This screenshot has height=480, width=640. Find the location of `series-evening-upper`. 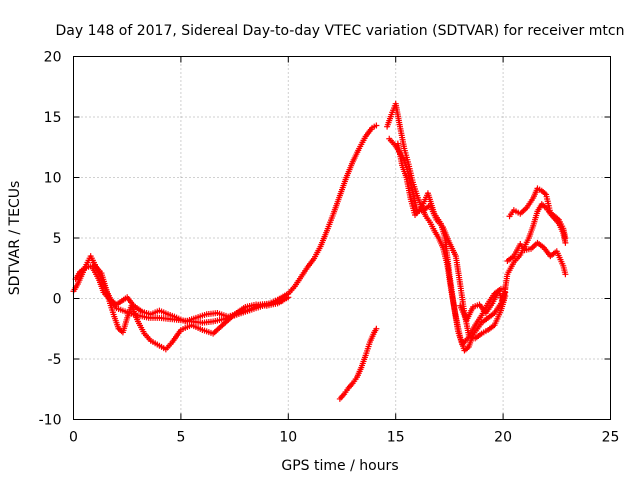

series-evening-upper is located at coordinates (537, 213).